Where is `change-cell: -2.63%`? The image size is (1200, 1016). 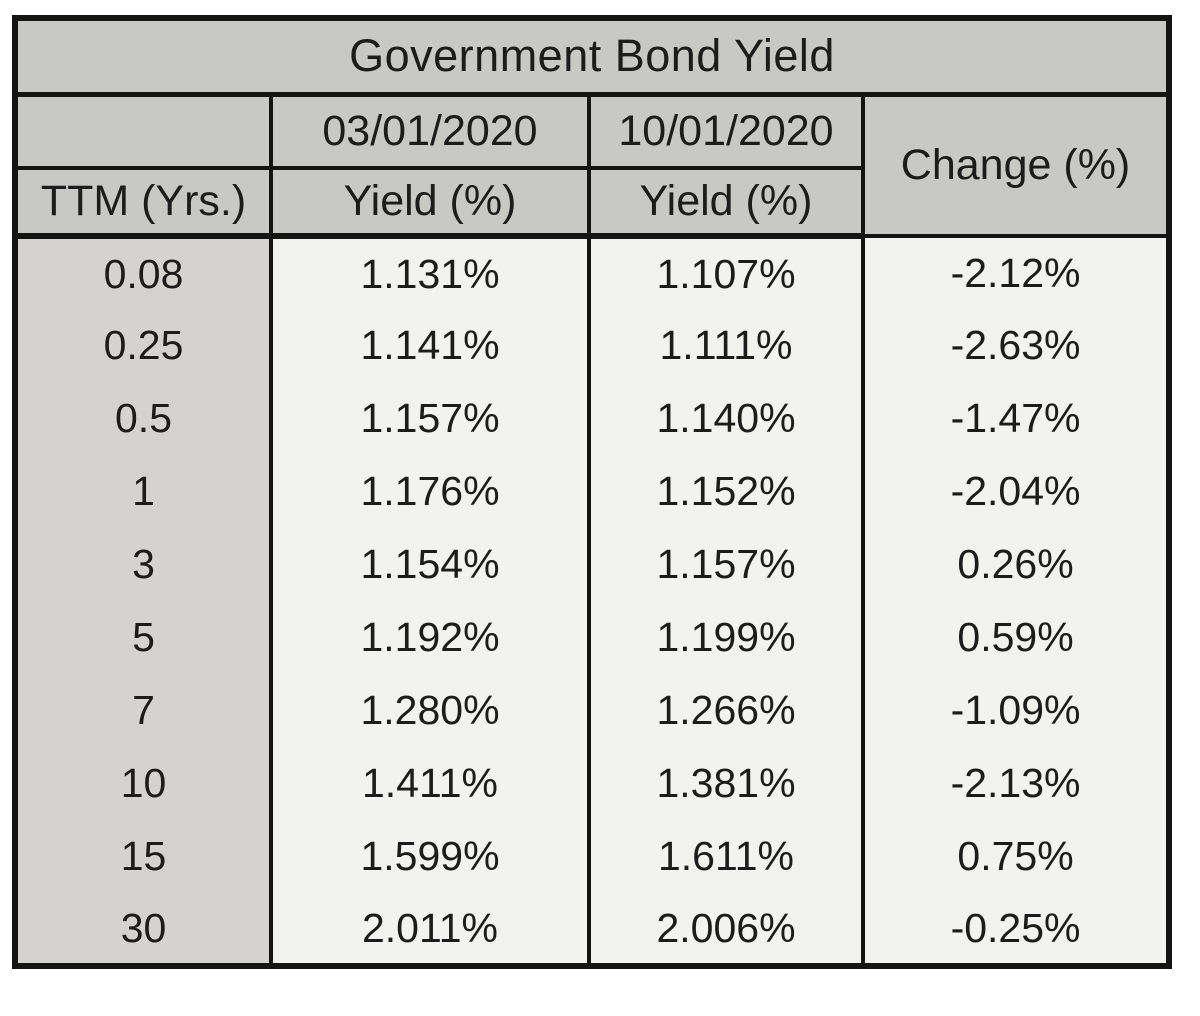 change-cell: -2.63% is located at coordinates (1016, 345).